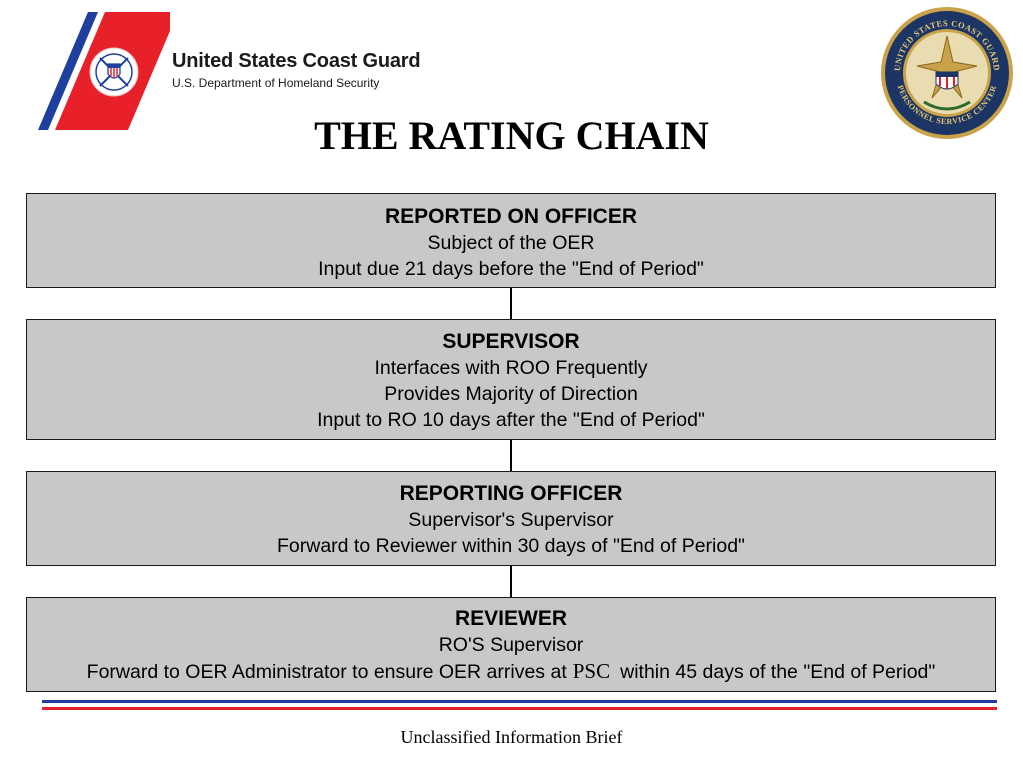 The height and width of the screenshot is (780, 1023). Describe the element at coordinates (510, 216) in the screenshot. I see `chain-heading: REPORTED ON OFFICER` at that location.